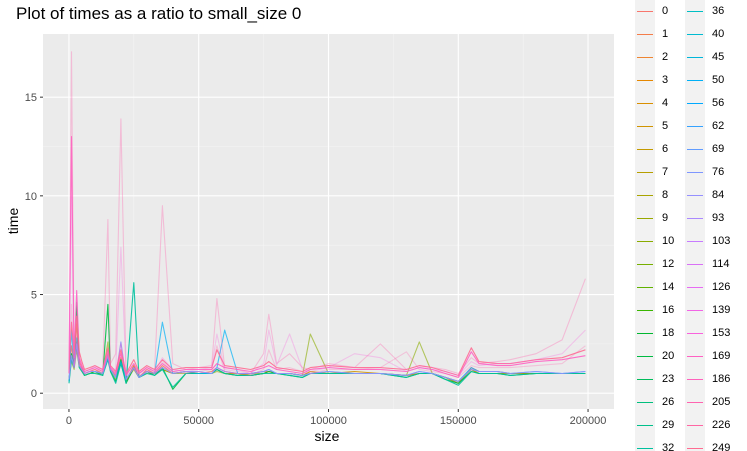 This screenshot has width=747, height=451. What do you see at coordinates (718, 103) in the screenshot?
I see `legend-label: 56` at bounding box center [718, 103].